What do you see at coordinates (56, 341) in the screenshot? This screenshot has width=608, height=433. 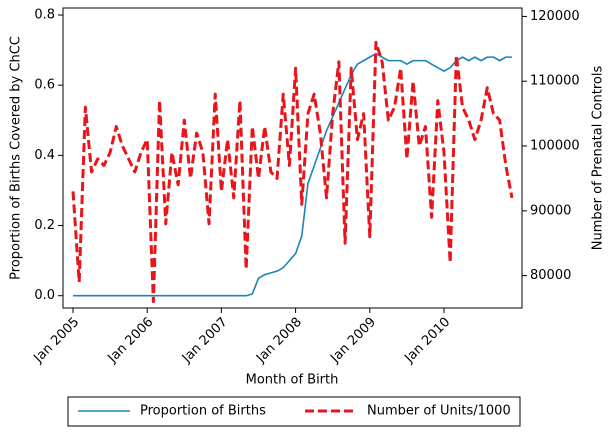 I see `x-tick-label: Jan 2005` at bounding box center [56, 341].